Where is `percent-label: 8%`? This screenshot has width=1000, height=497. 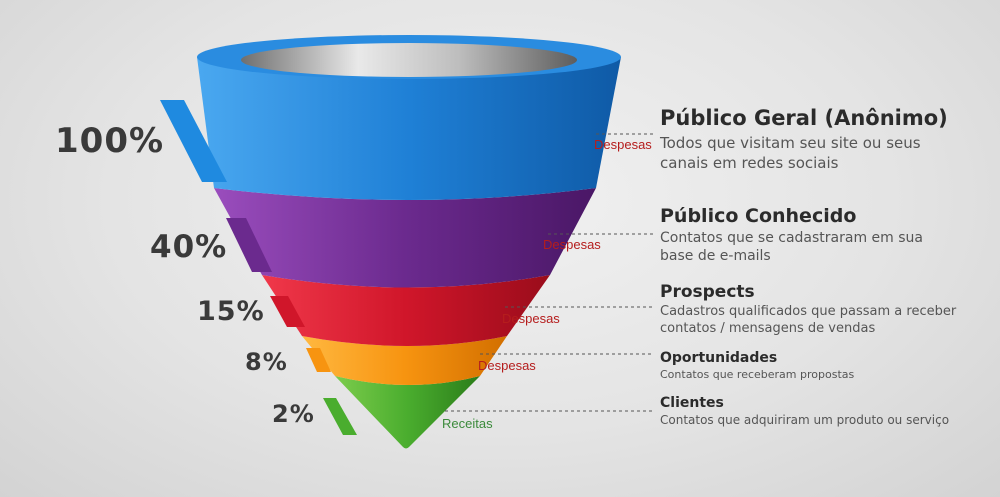 percent-label: 8% is located at coordinates (266, 362).